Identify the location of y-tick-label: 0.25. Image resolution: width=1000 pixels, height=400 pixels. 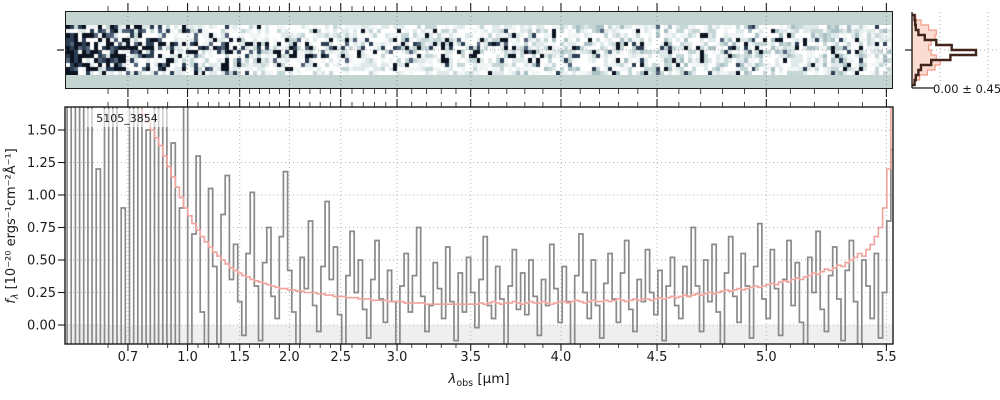
(41, 293).